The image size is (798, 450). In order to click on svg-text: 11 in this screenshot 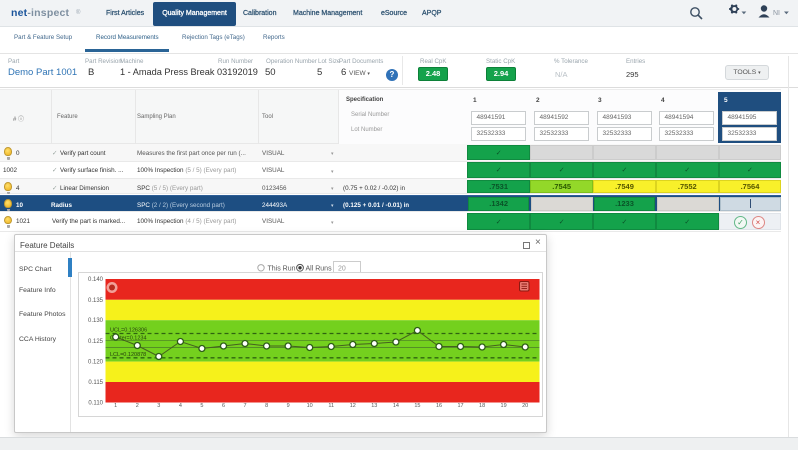, I will do `click(331, 406)`.